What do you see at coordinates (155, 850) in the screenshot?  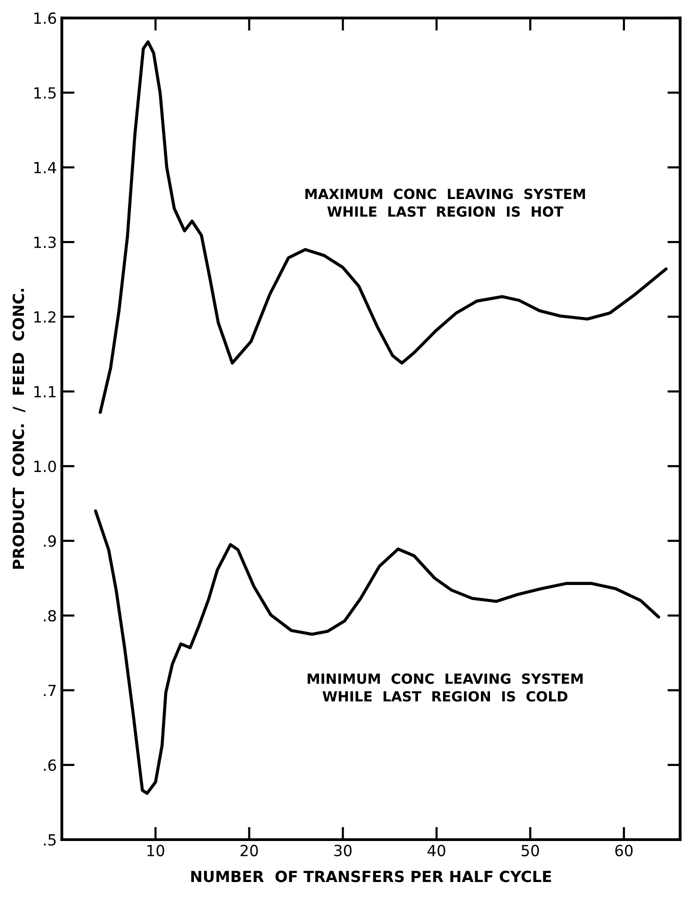 I see `x-tick-label: 10` at bounding box center [155, 850].